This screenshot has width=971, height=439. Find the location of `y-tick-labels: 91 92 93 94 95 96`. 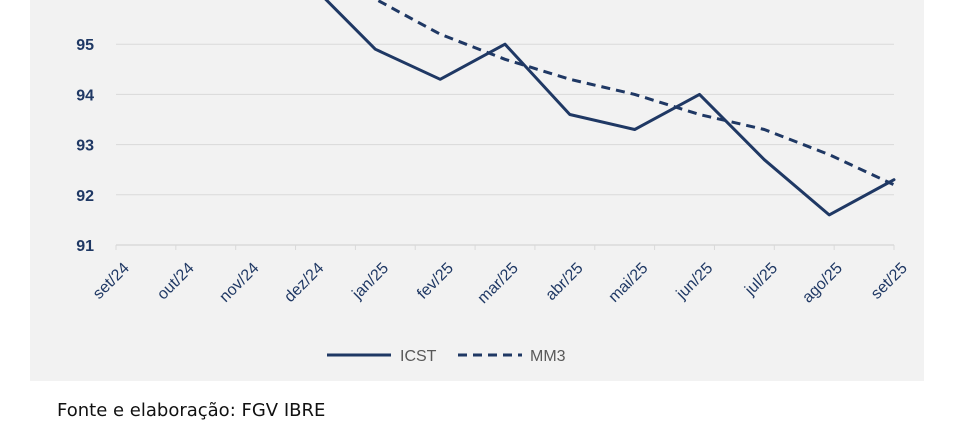

y-tick-labels: 91 92 93 94 95 96 is located at coordinates (85, 127).